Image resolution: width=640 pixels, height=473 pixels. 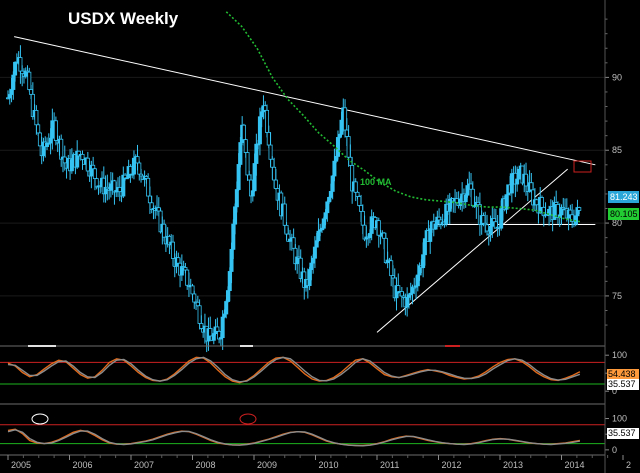 What do you see at coordinates (376, 182) in the screenshot?
I see `moving-average-label: 100 MA` at bounding box center [376, 182].